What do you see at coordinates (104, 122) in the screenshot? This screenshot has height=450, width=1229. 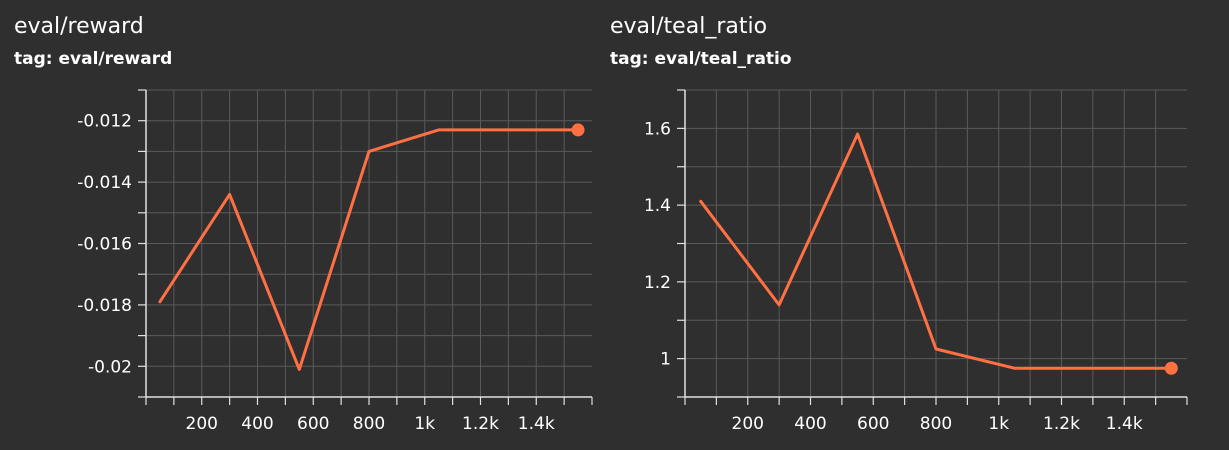 I see `y-tick-label: -0.012` at bounding box center [104, 122].